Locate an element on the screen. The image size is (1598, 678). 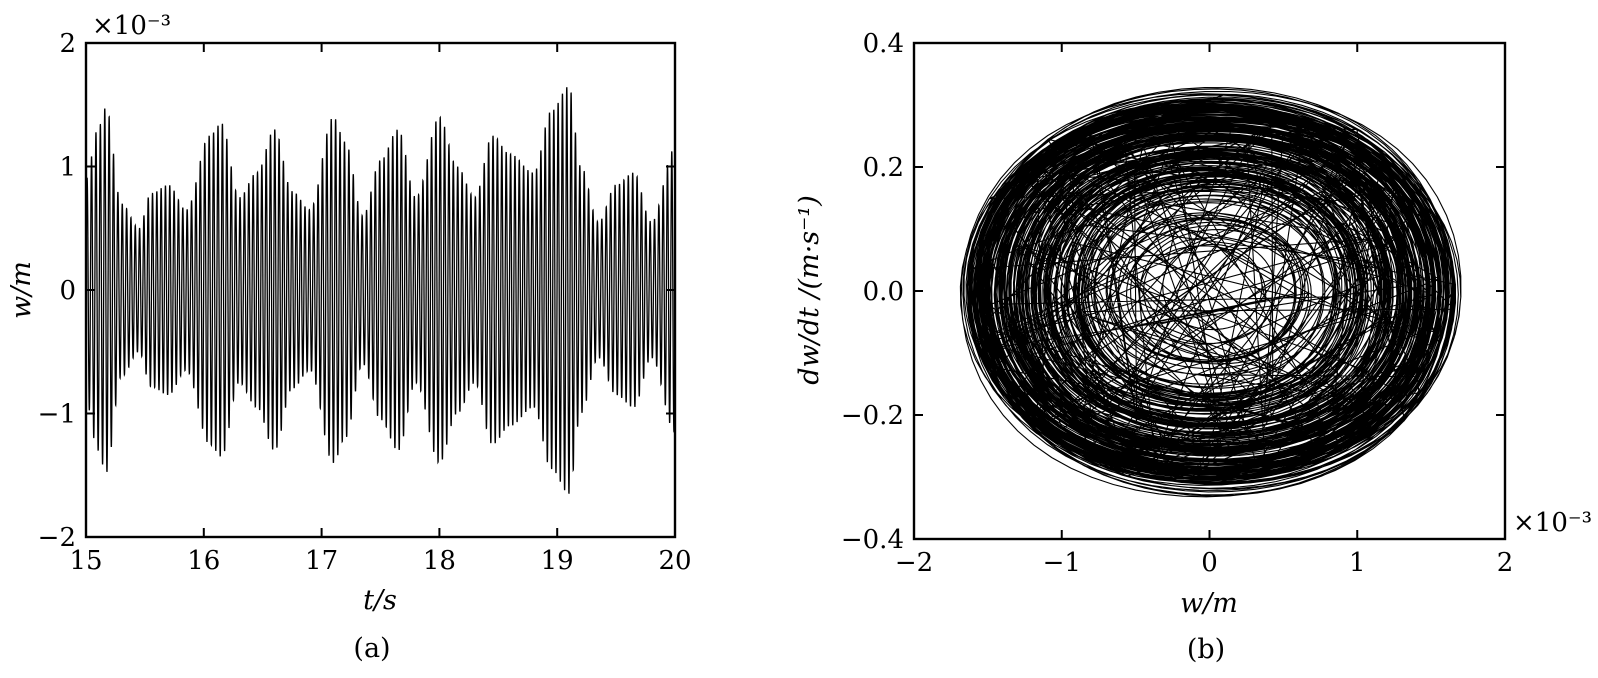
panel-b-x-tick-label: 2 is located at coordinates (1505, 563).